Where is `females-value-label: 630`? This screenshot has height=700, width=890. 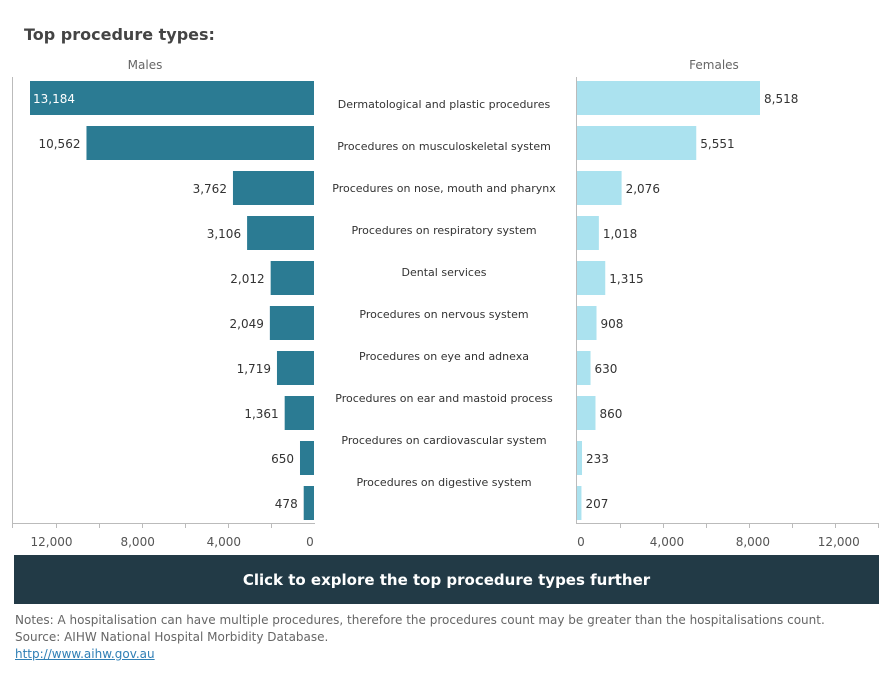
females-value-label: 630 is located at coordinates (606, 369).